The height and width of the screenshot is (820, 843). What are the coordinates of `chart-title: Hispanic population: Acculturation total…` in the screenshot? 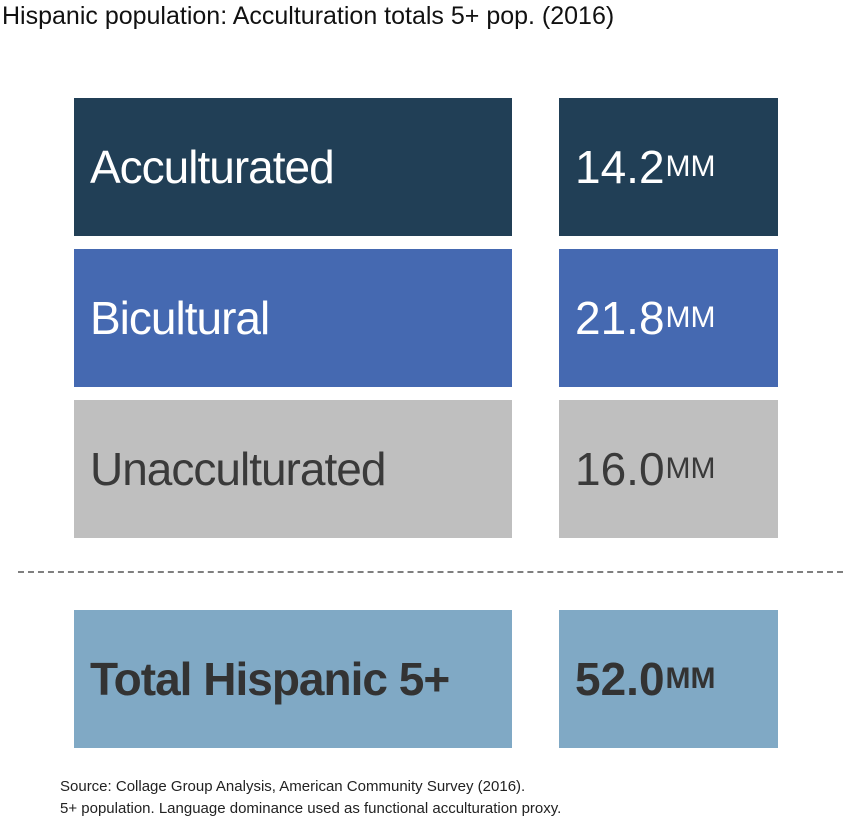 It's located at (308, 16).